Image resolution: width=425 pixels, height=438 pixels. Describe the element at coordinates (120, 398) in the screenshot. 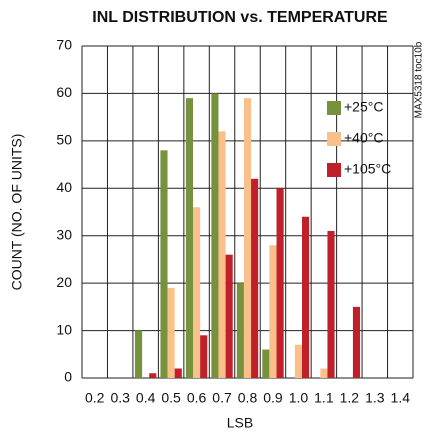

I see `x-tick-label: 0.3` at that location.